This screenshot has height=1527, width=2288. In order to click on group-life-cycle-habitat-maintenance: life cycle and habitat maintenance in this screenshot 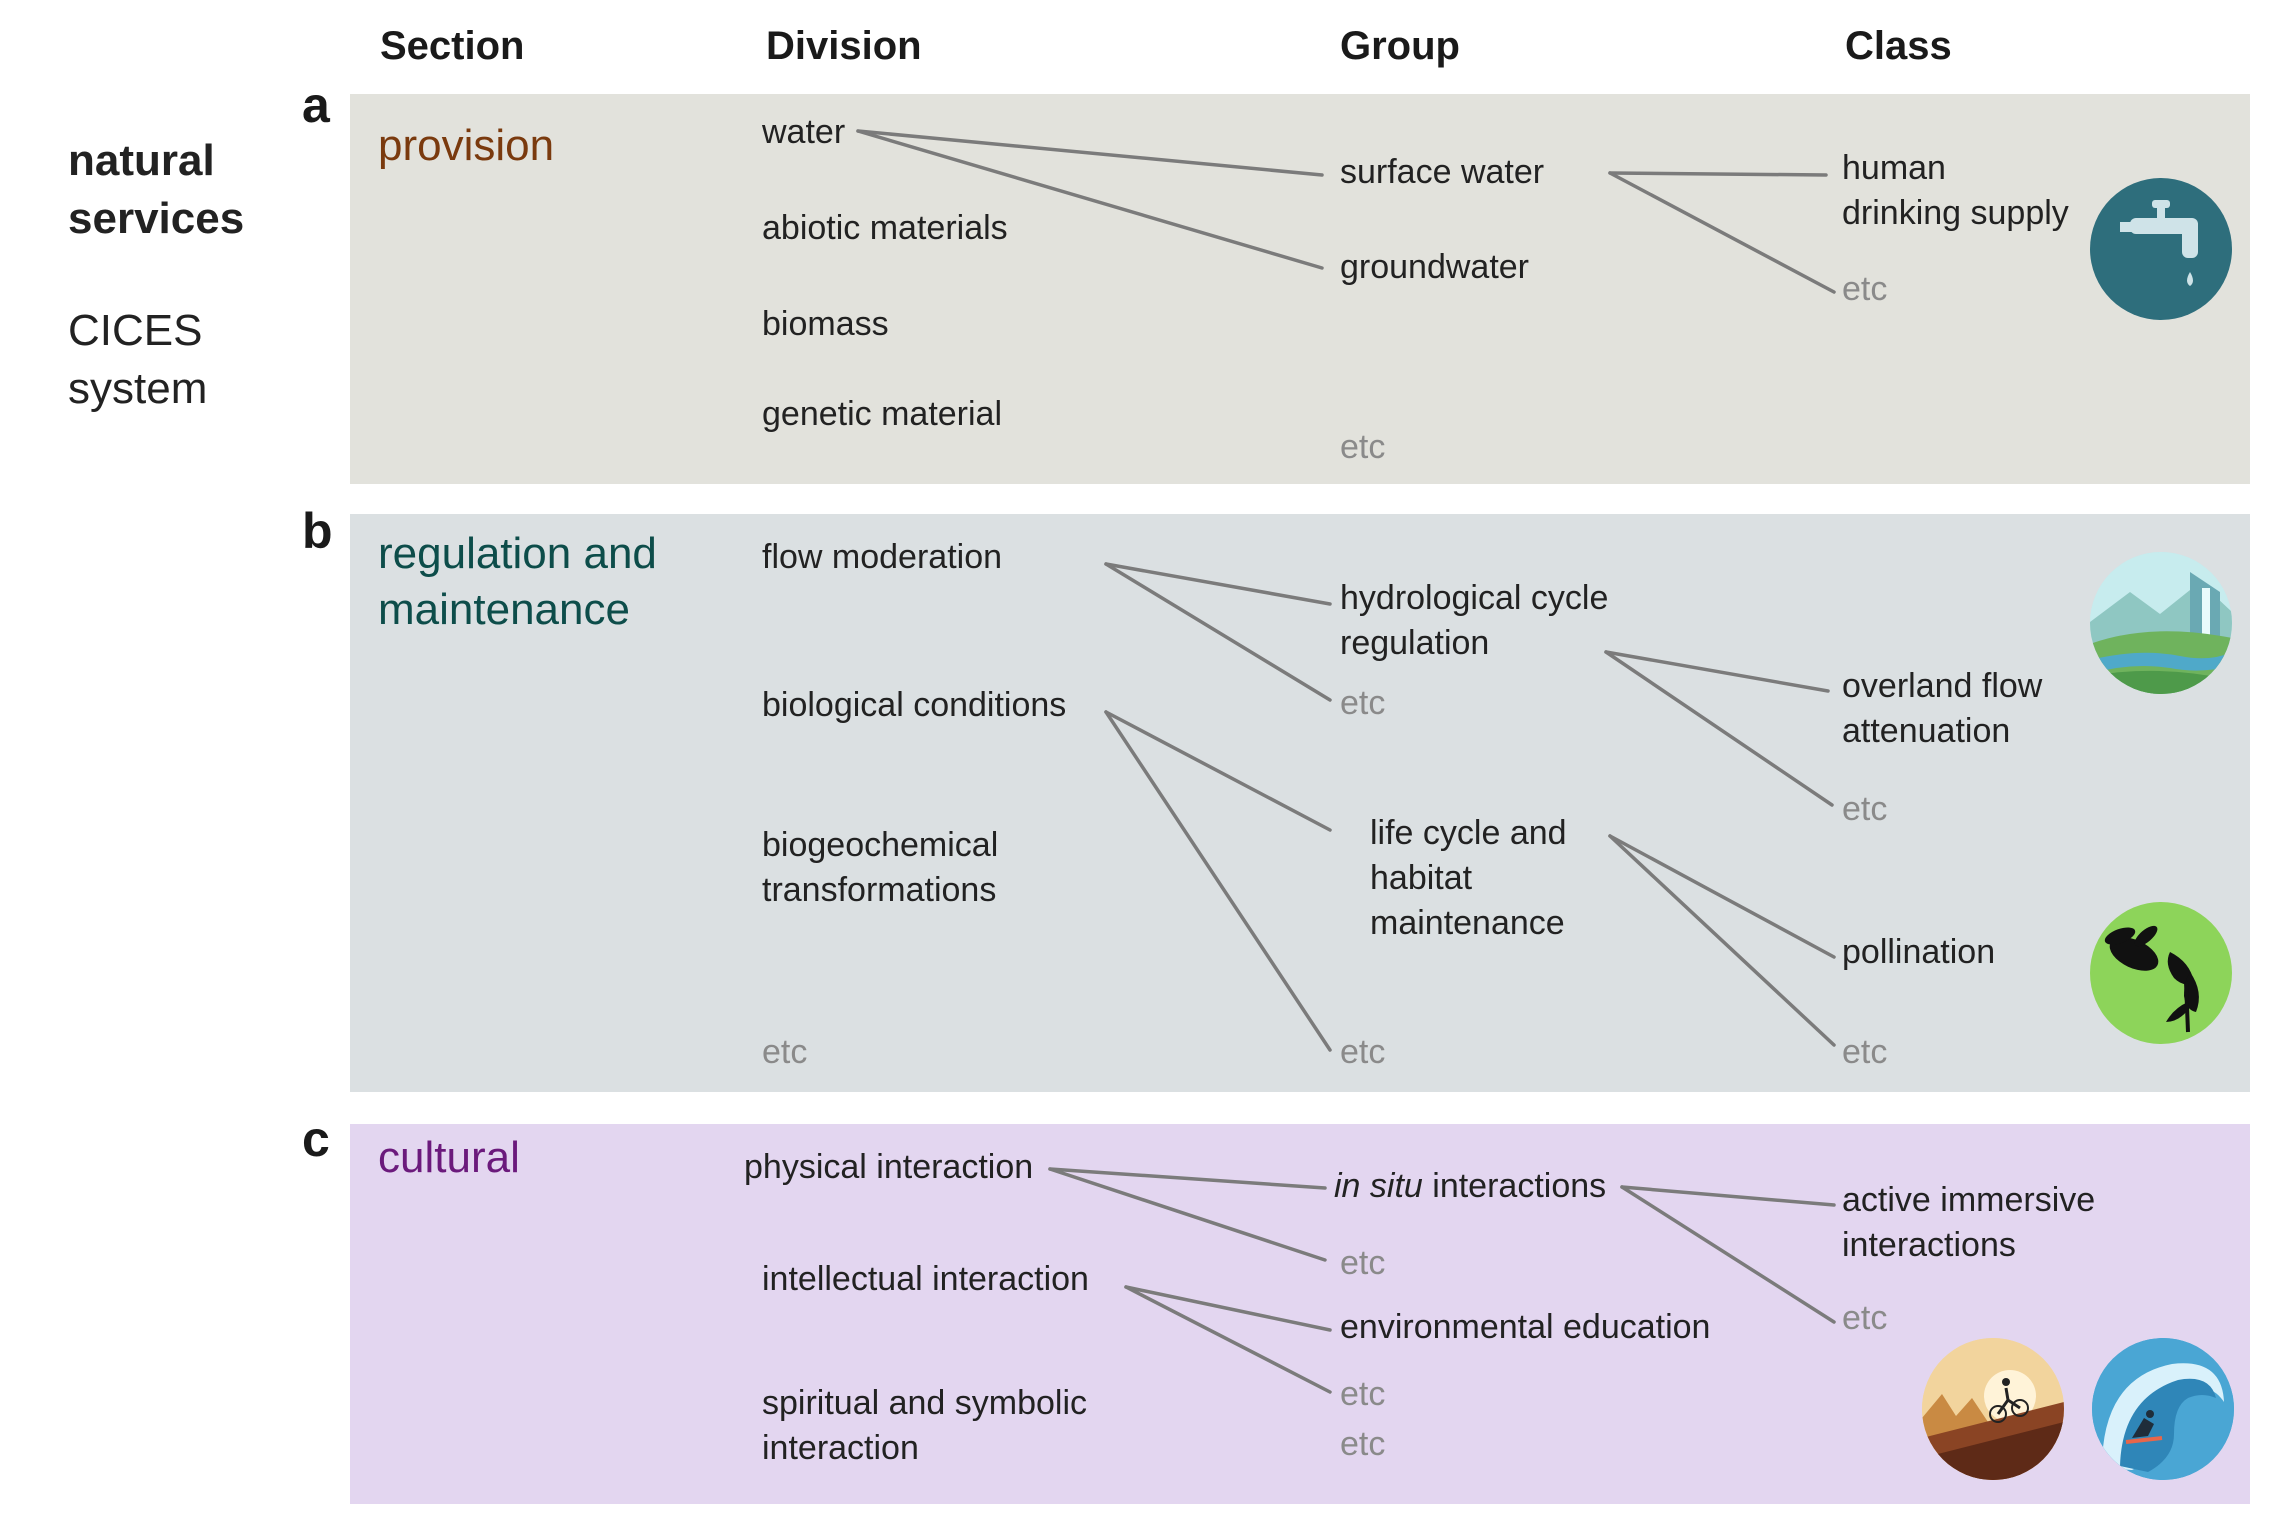, I will do `click(1468, 878)`.